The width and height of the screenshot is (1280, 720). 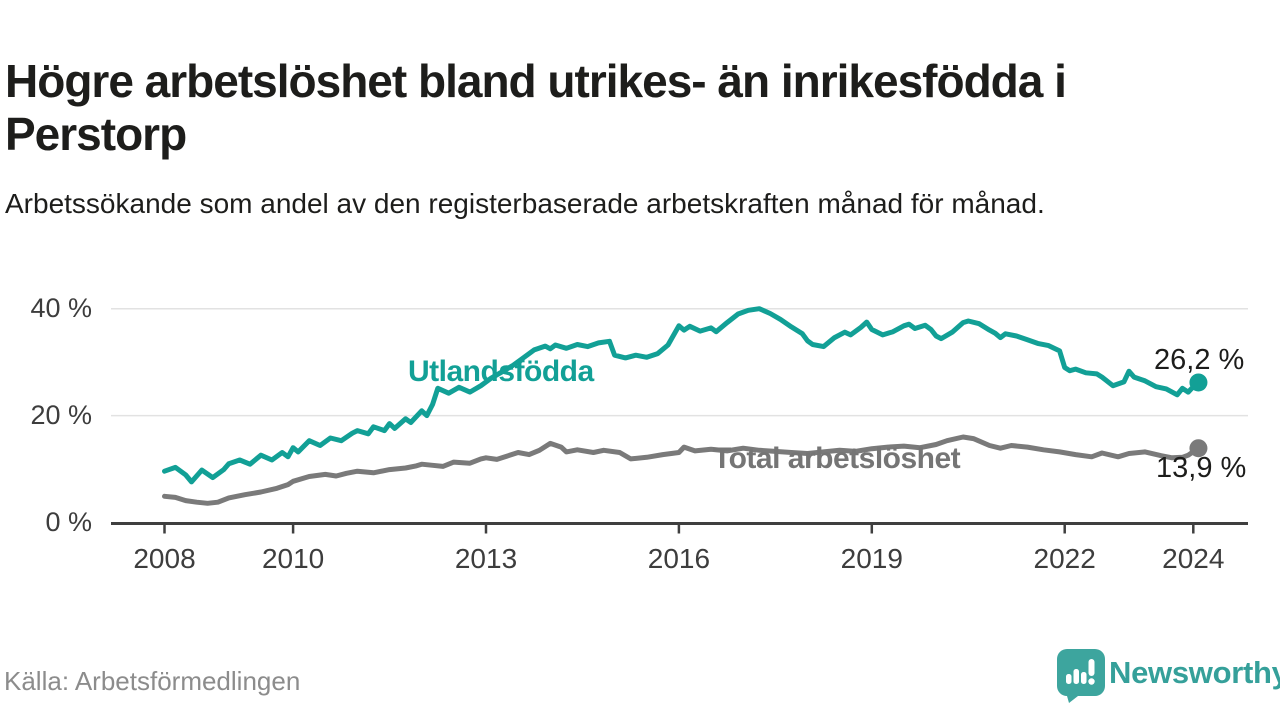 I want to click on series-end-dot-utlandsfodda, so click(x=1198, y=382).